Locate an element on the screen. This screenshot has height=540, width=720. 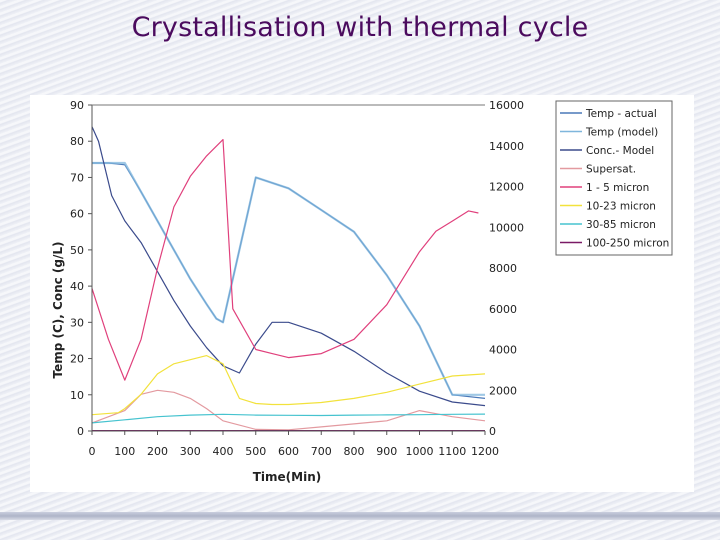
left-tick-label: 70 is located at coordinates (77, 177).